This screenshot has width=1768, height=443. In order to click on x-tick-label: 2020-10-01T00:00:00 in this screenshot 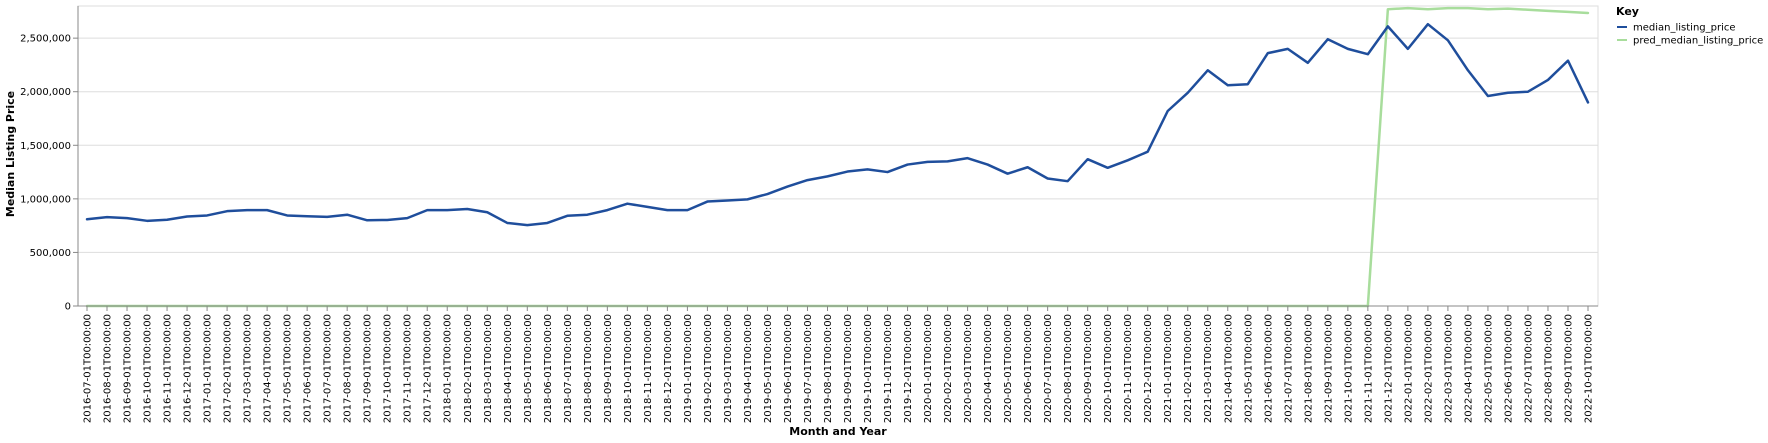, I will do `click(1108, 368)`.